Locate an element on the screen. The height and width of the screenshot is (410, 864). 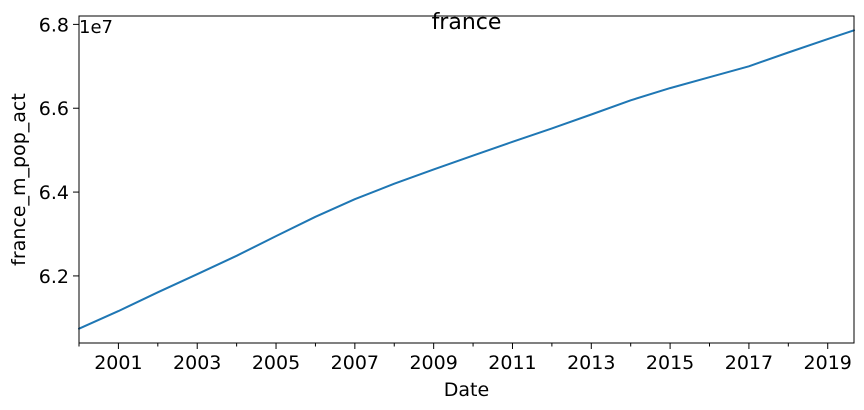
x-tick-label: 2003 is located at coordinates (197, 363).